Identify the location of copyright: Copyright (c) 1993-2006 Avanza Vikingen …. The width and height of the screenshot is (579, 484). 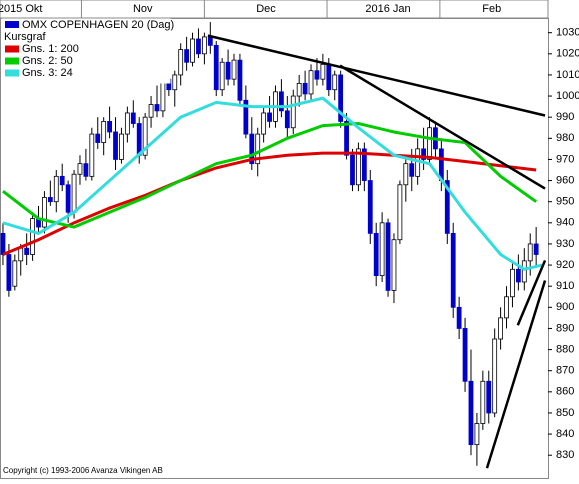
(83, 470).